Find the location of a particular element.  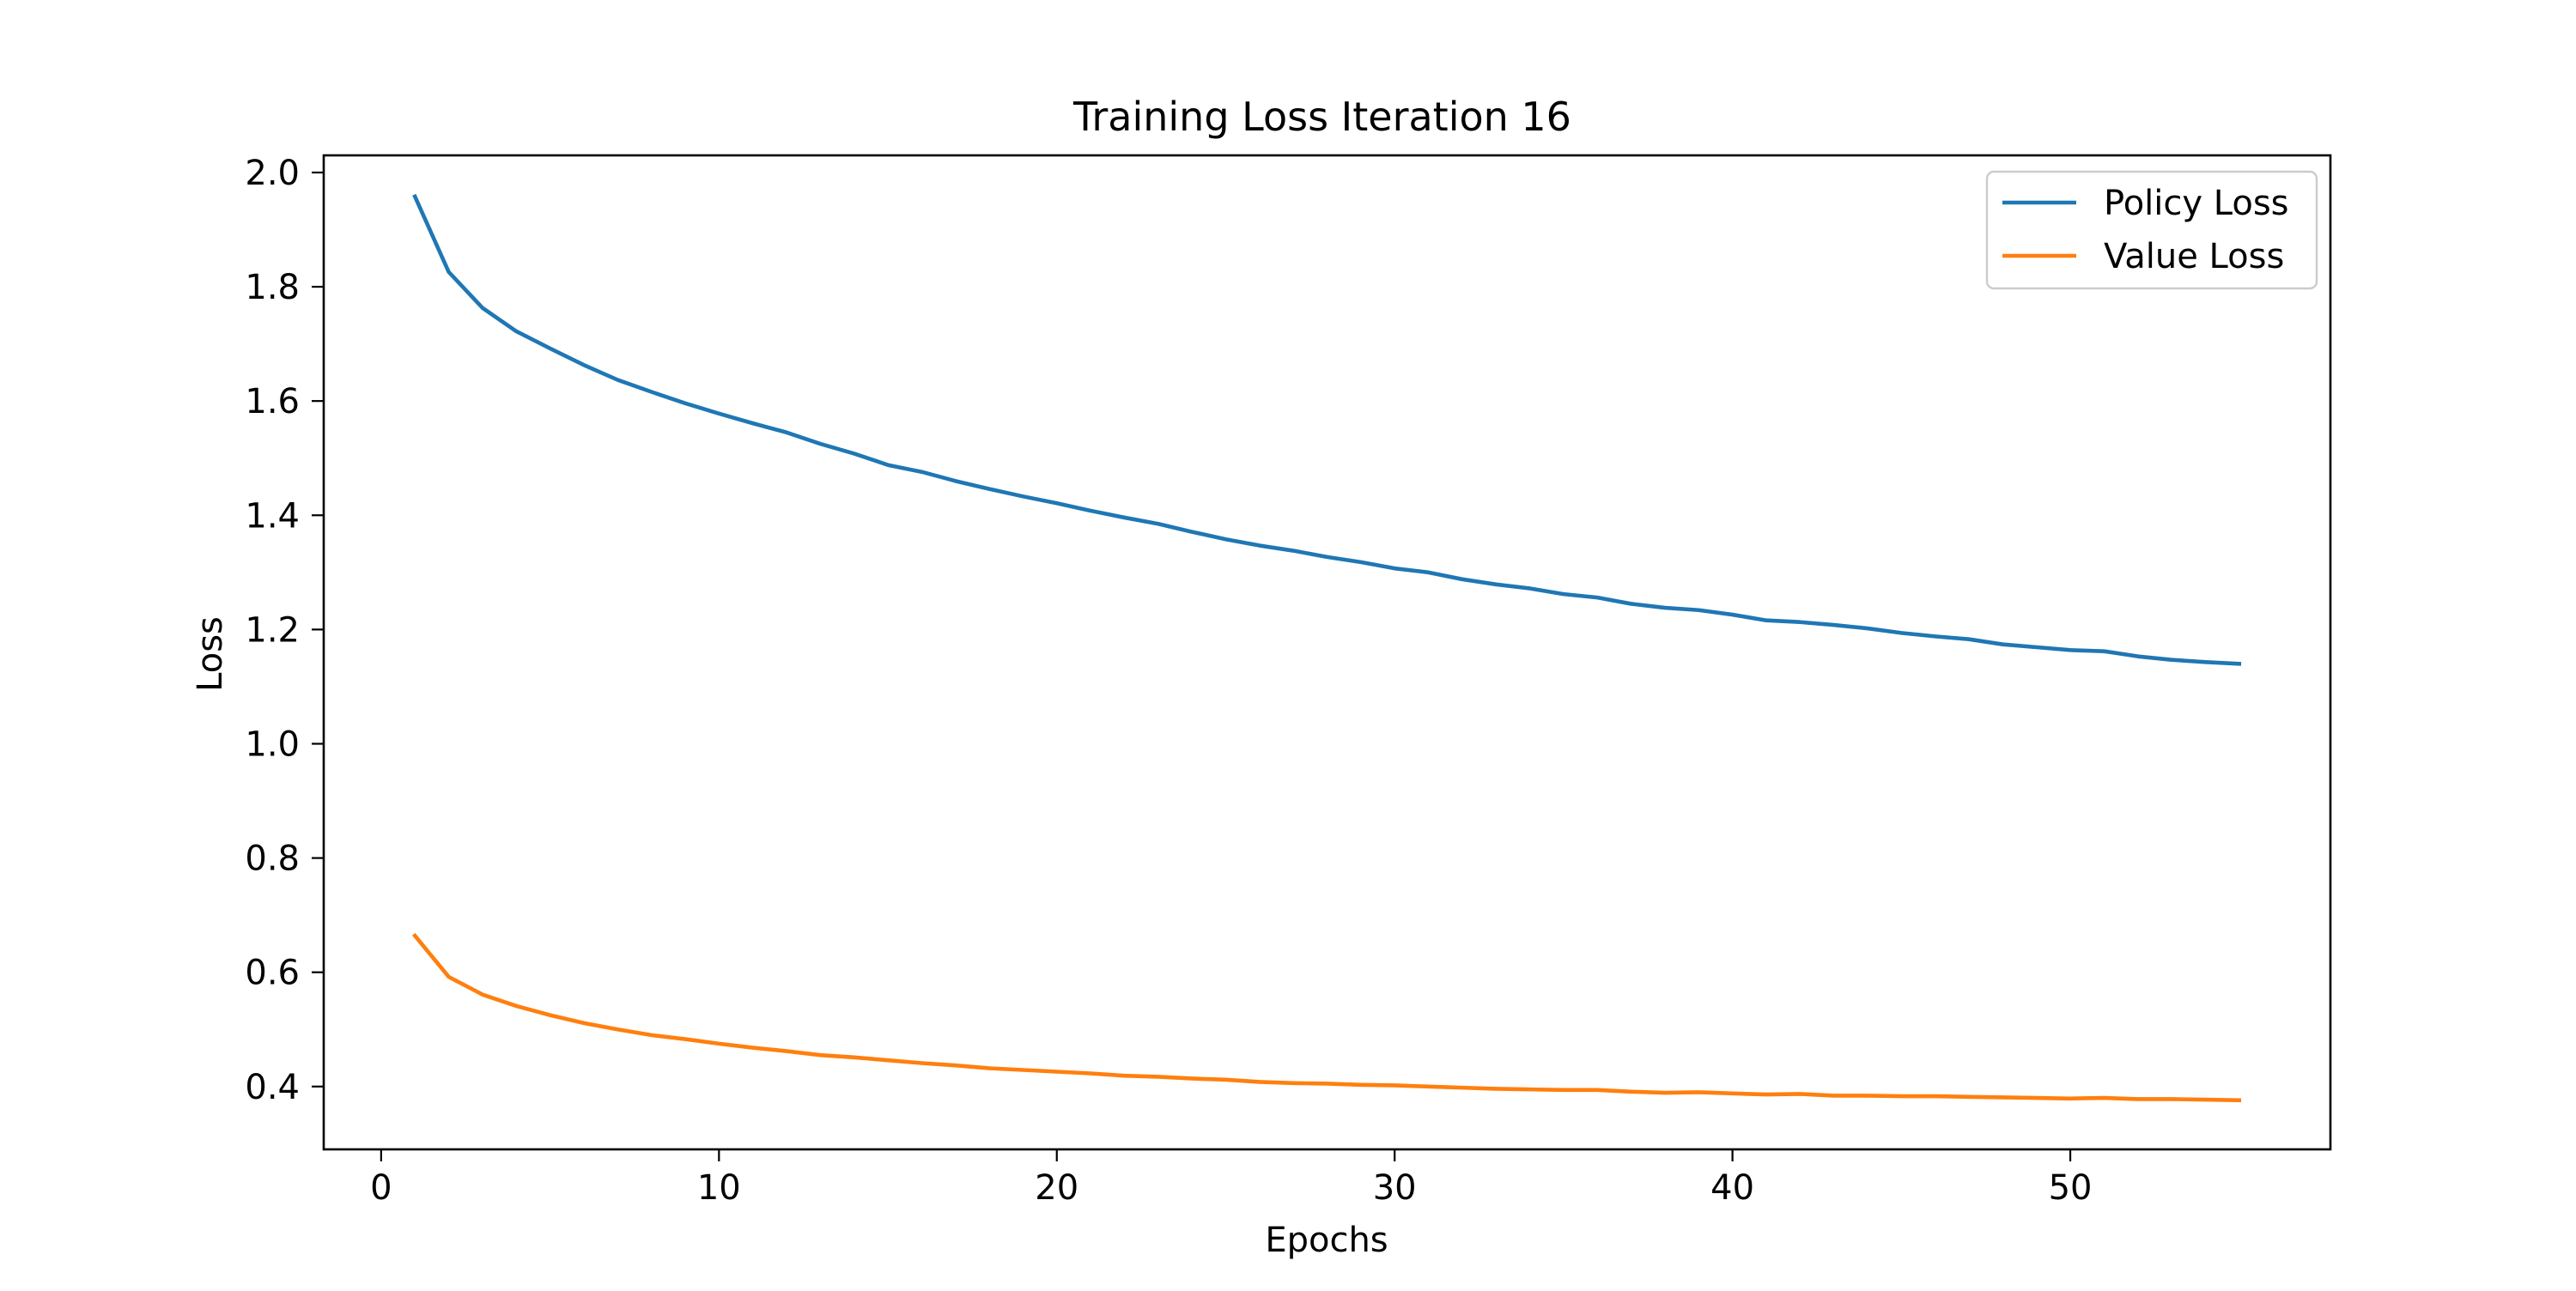

y-tick-label: 1.2 is located at coordinates (272, 630).